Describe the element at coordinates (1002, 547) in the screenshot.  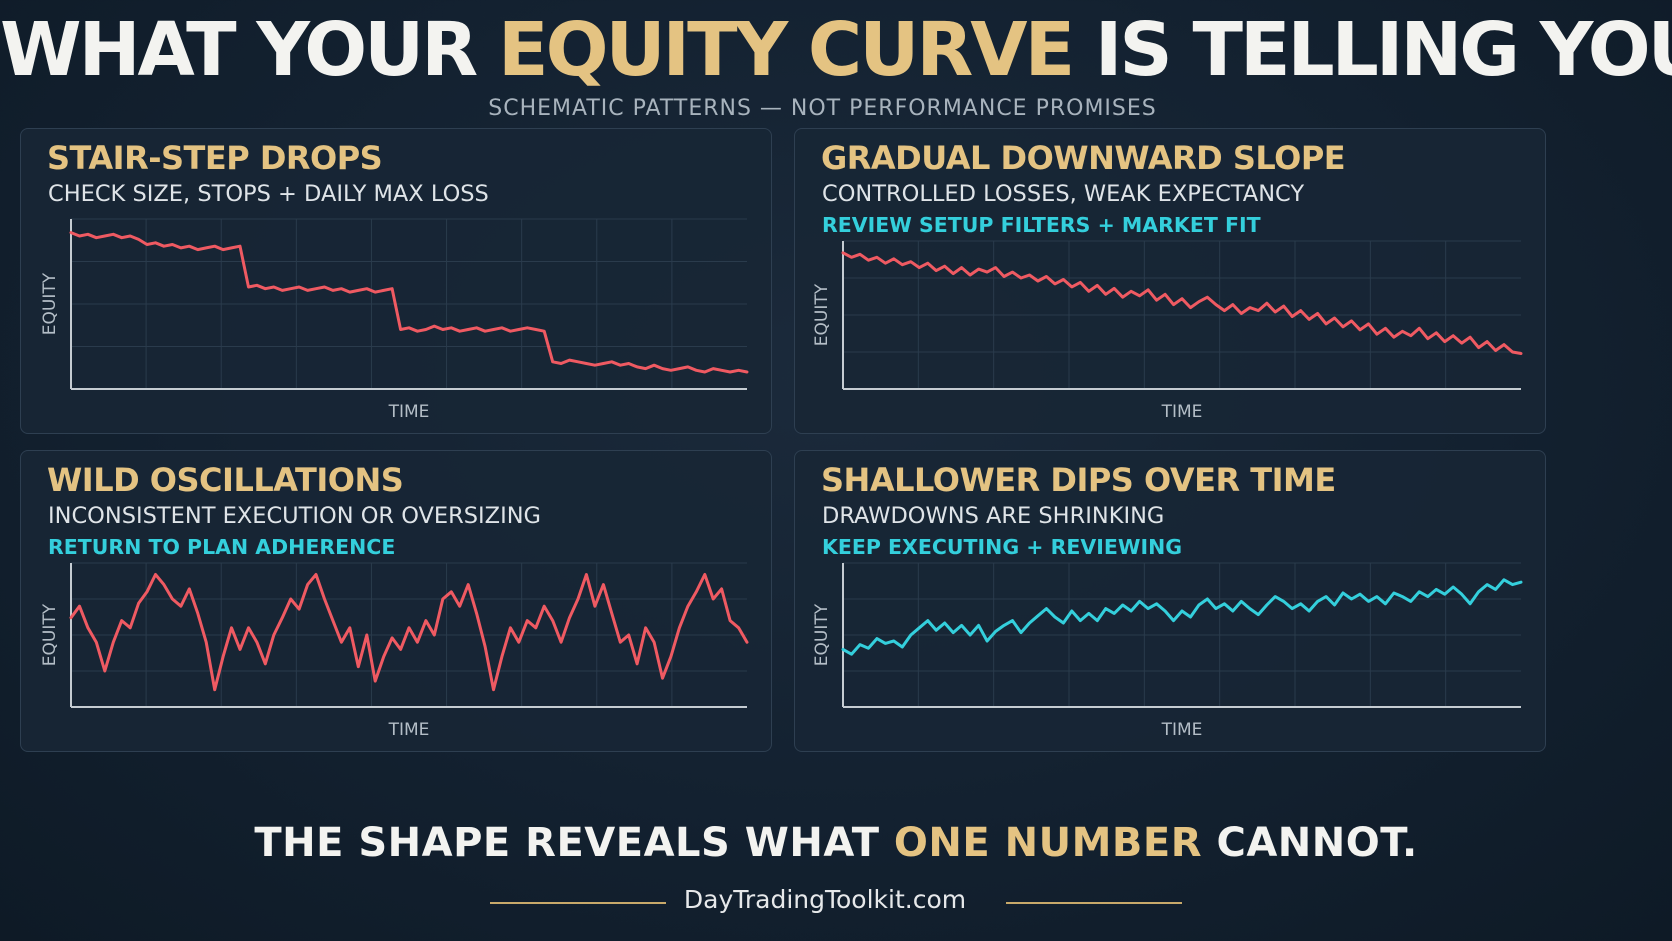
I see `chart-note: KEEP EXECUTING + REVIEWING` at that location.